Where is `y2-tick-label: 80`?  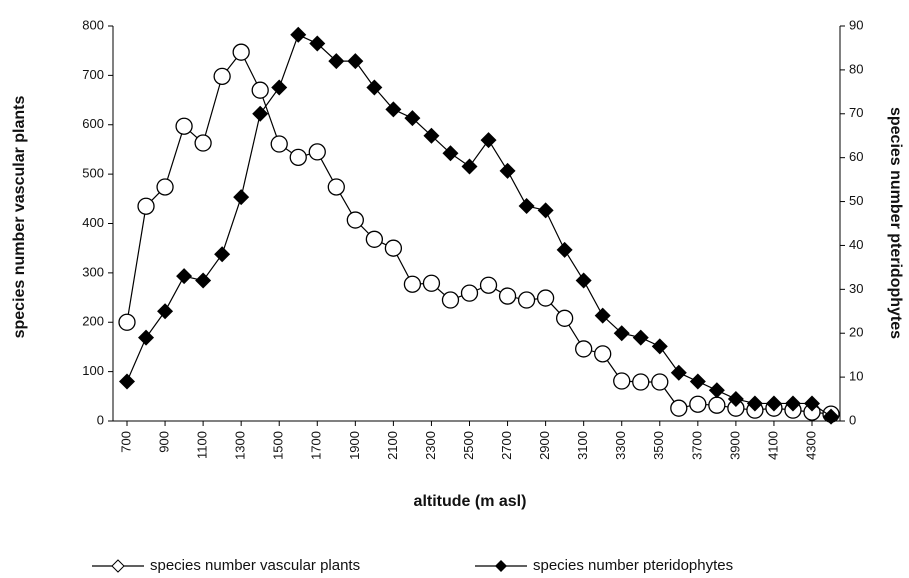
y2-tick-label: 80 is located at coordinates (856, 68).